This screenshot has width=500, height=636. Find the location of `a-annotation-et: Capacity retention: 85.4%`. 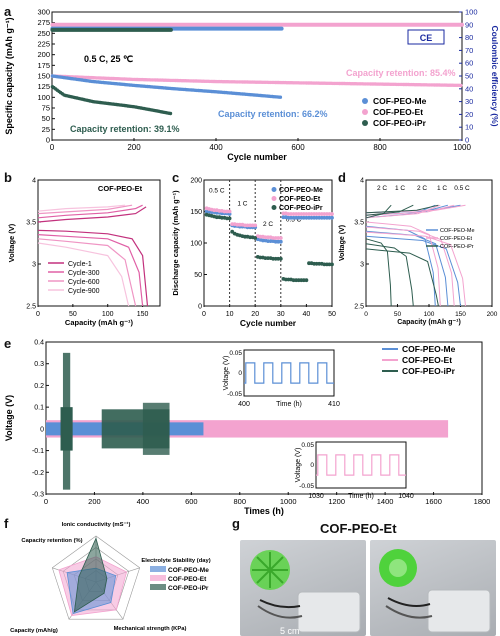

a-annotation-et: Capacity retention: 85.4% is located at coordinates (401, 73).